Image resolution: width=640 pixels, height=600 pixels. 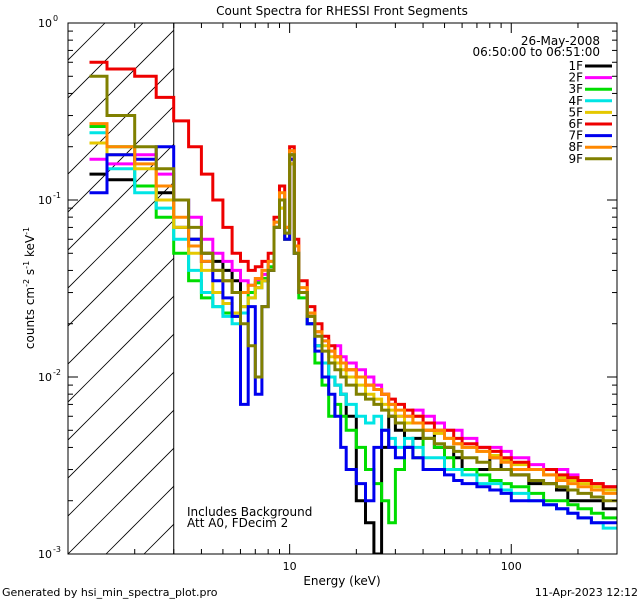 I want to click on legend-label-5F: 5F, so click(x=575, y=112).